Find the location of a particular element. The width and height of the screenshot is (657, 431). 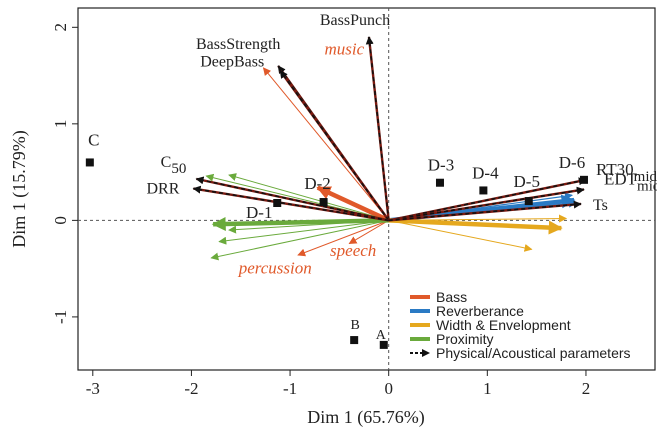

legend-label: Proximity is located at coordinates (465, 339).